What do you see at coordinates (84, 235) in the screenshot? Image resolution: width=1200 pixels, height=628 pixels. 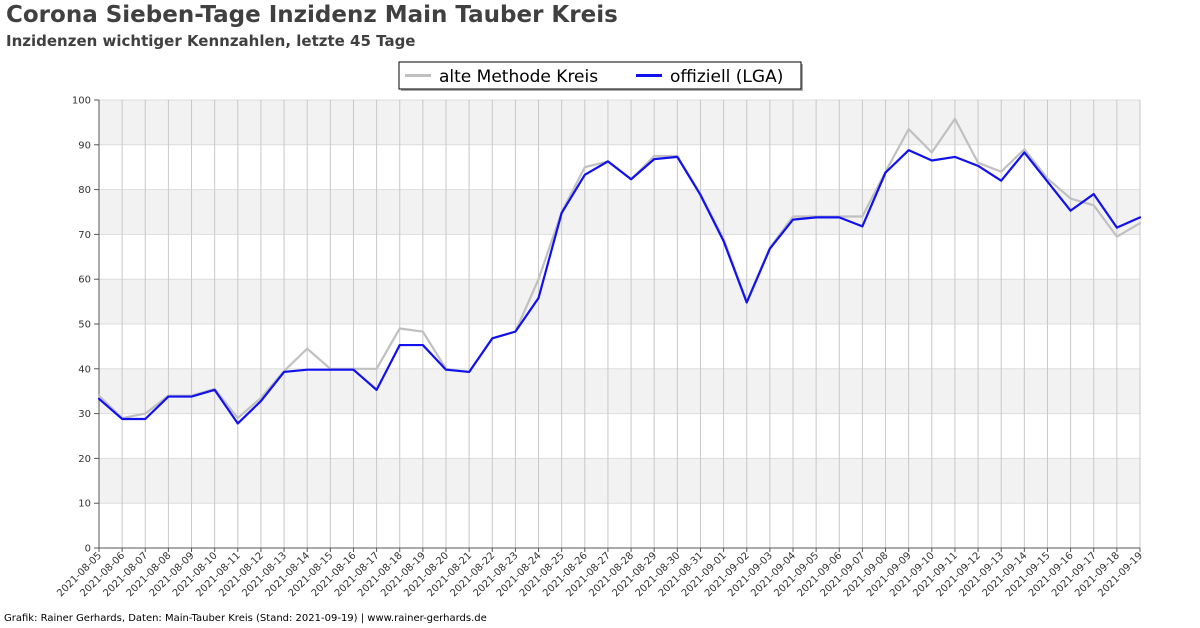 I see `y-tick-label: 70` at bounding box center [84, 235].